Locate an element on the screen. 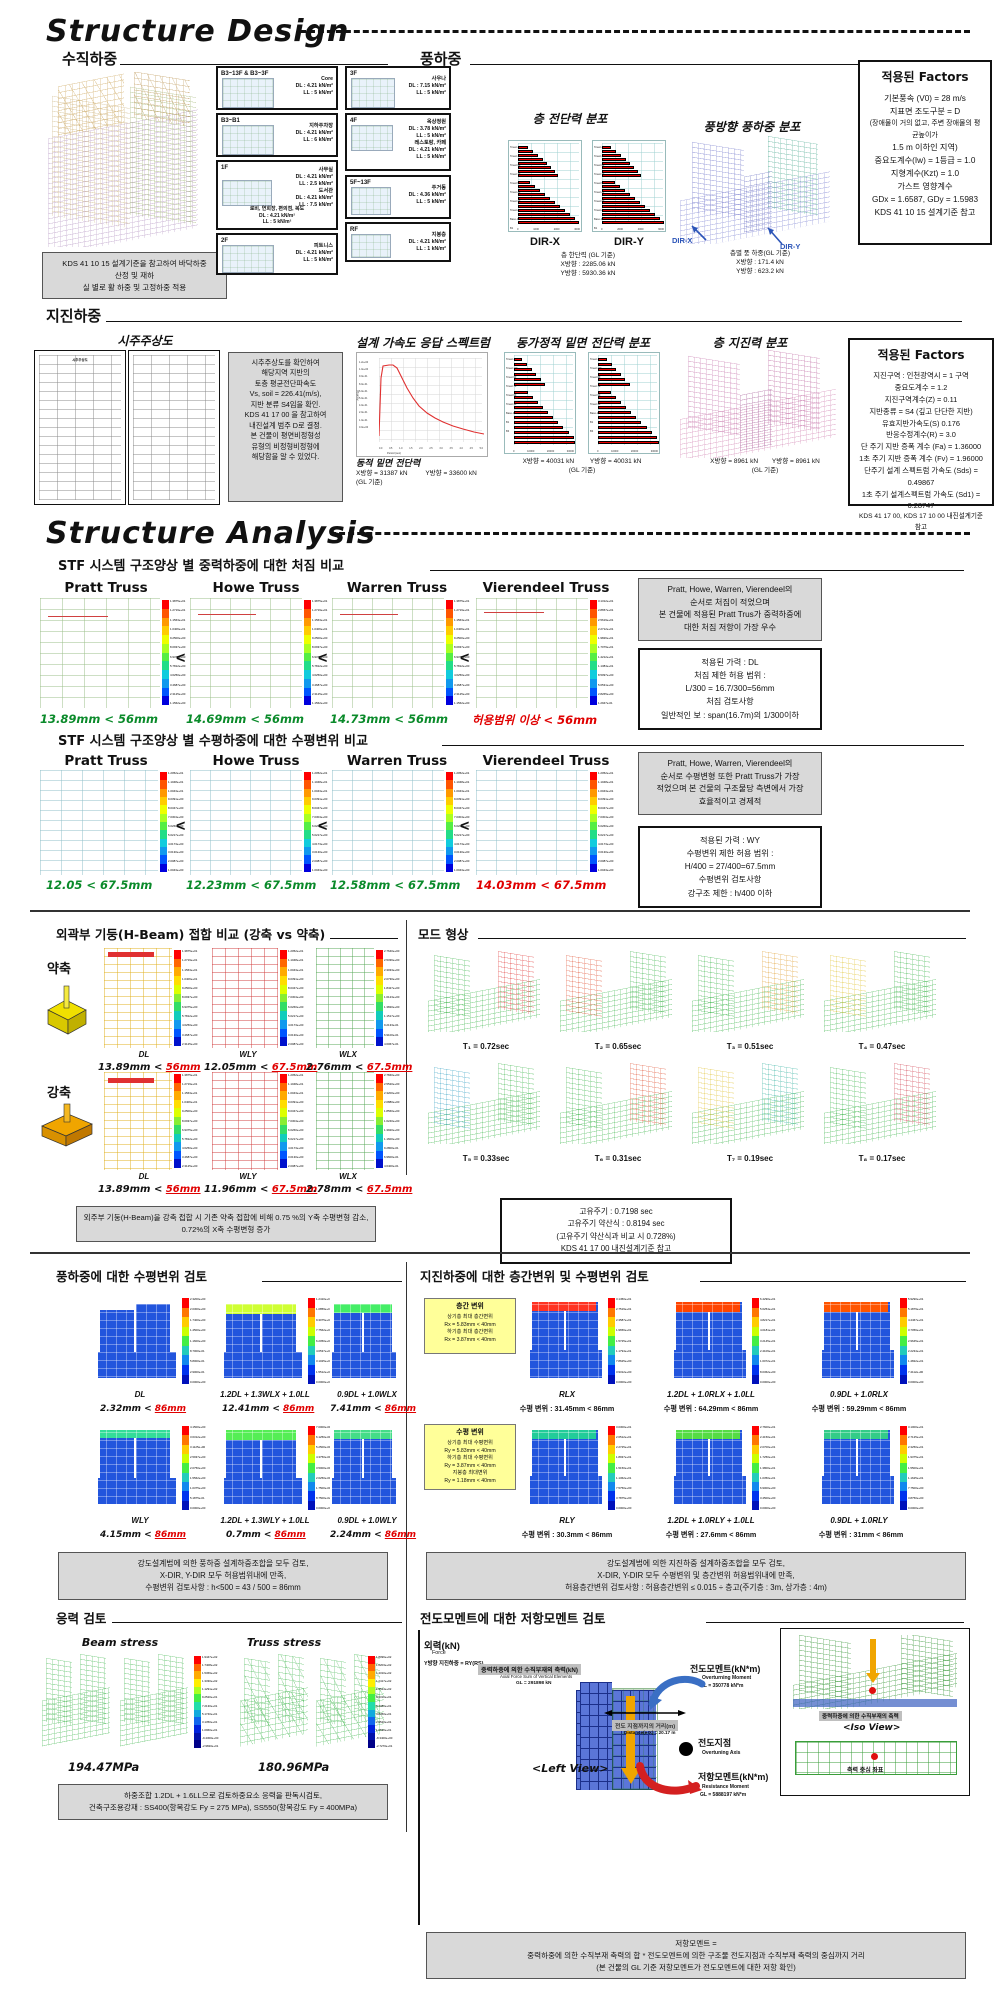  room-use: 사무실 is located at coordinates (325, 170).